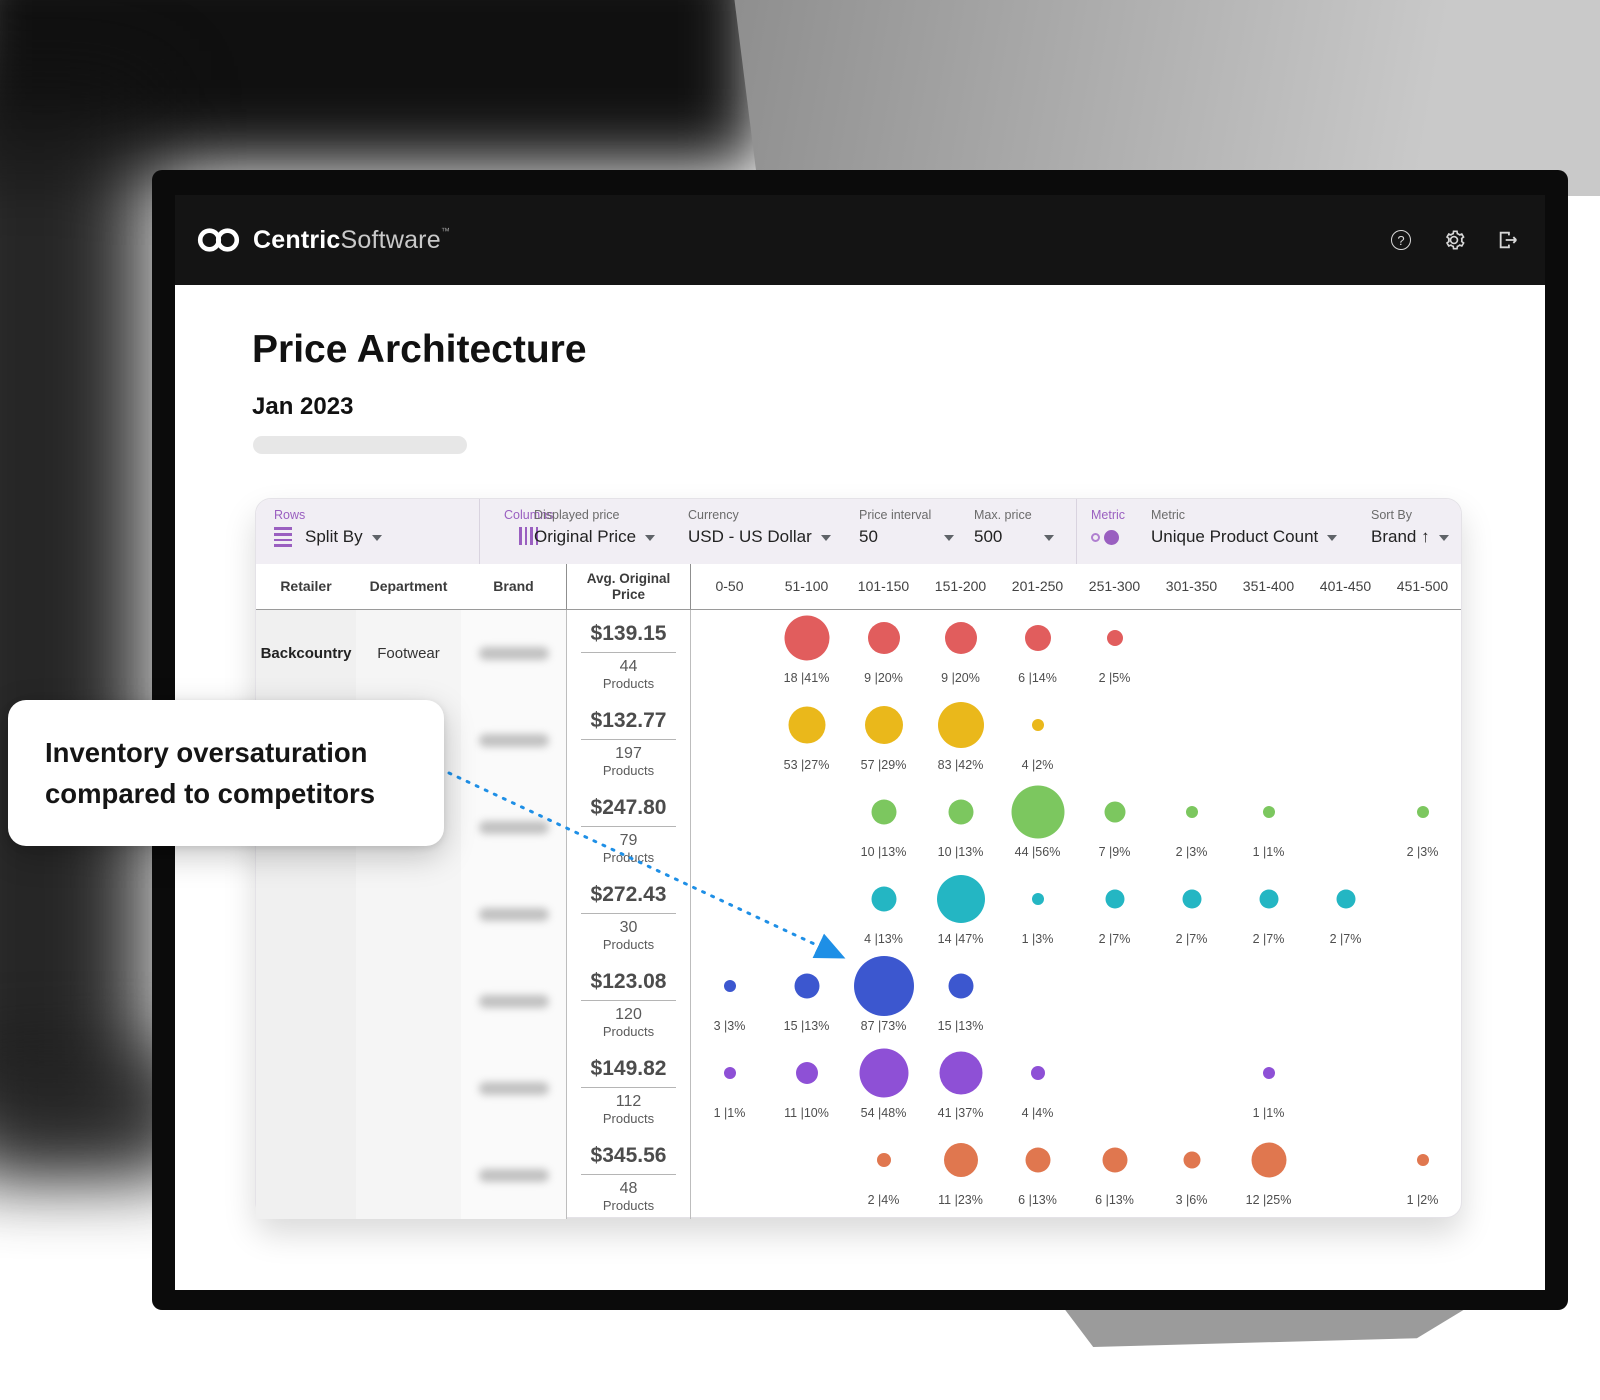 The width and height of the screenshot is (1600, 1400). What do you see at coordinates (328, 527) in the screenshot?
I see `rows-split-by-control: Rows Split By` at bounding box center [328, 527].